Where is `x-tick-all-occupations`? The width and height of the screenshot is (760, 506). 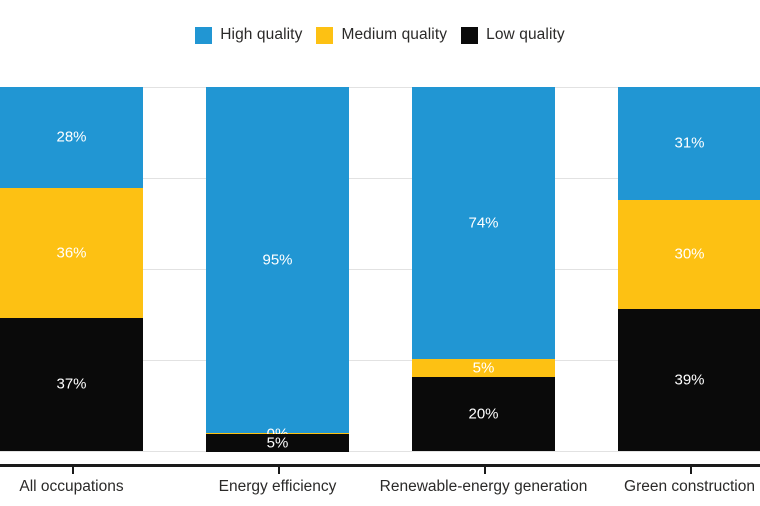 x-tick-all-occupations is located at coordinates (72, 470).